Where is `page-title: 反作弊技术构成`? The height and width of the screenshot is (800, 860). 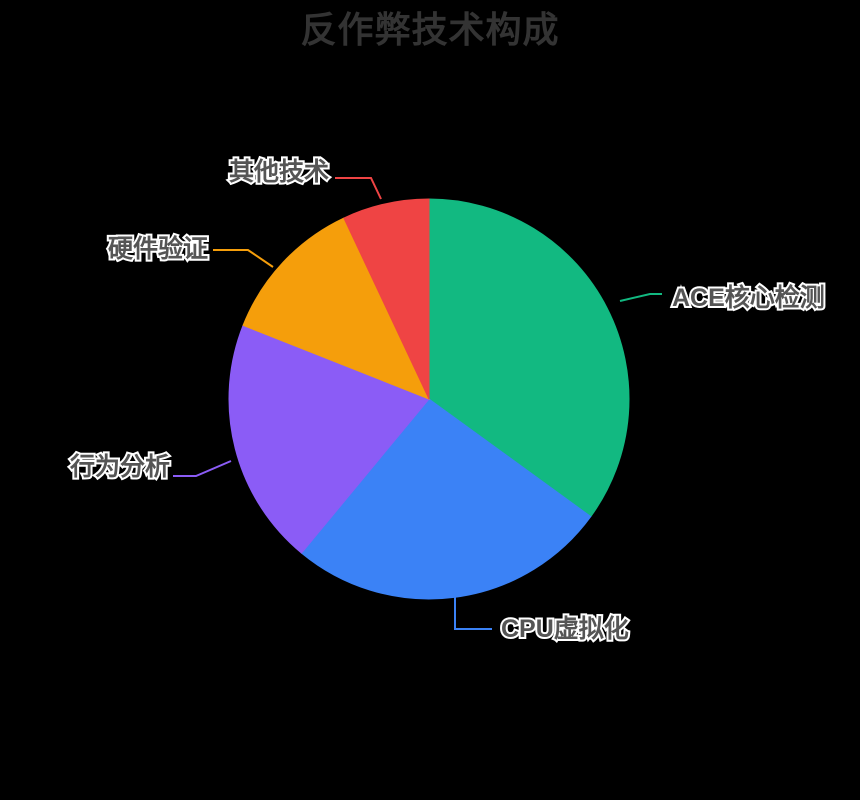 page-title: 反作弊技术构成 is located at coordinates (430, 29).